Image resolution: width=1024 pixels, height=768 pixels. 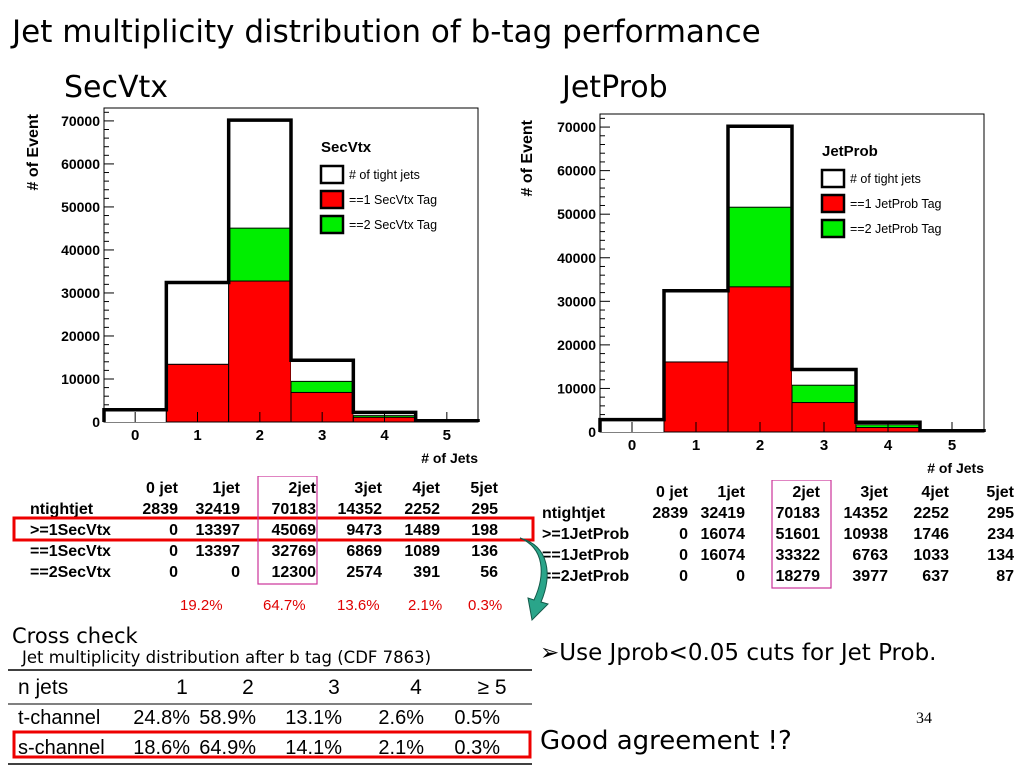 I want to click on page-number: 34, so click(x=924, y=718).